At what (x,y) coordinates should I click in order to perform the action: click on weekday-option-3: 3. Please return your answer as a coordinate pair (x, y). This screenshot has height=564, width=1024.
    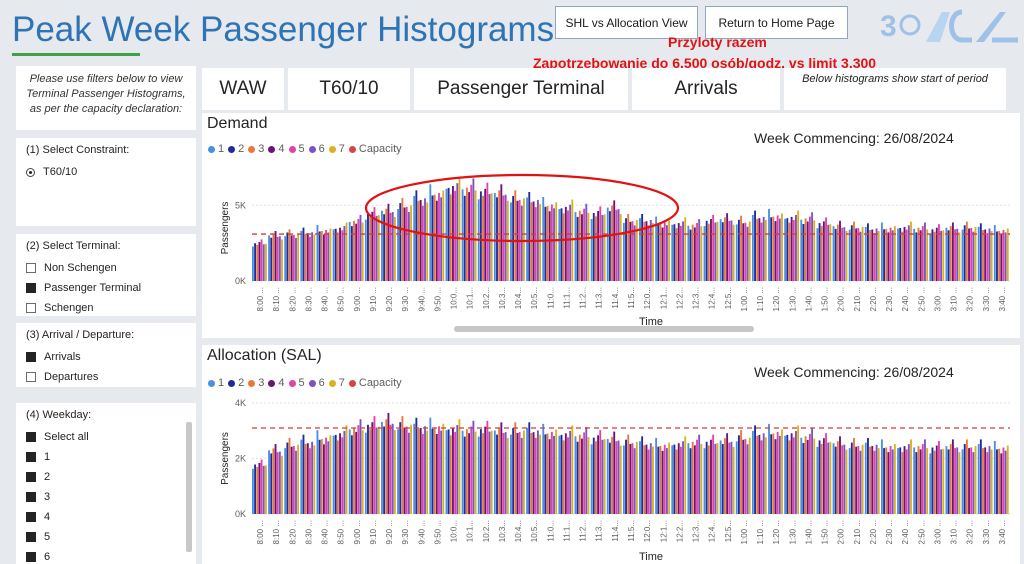
    Looking at the image, I should click on (106, 497).